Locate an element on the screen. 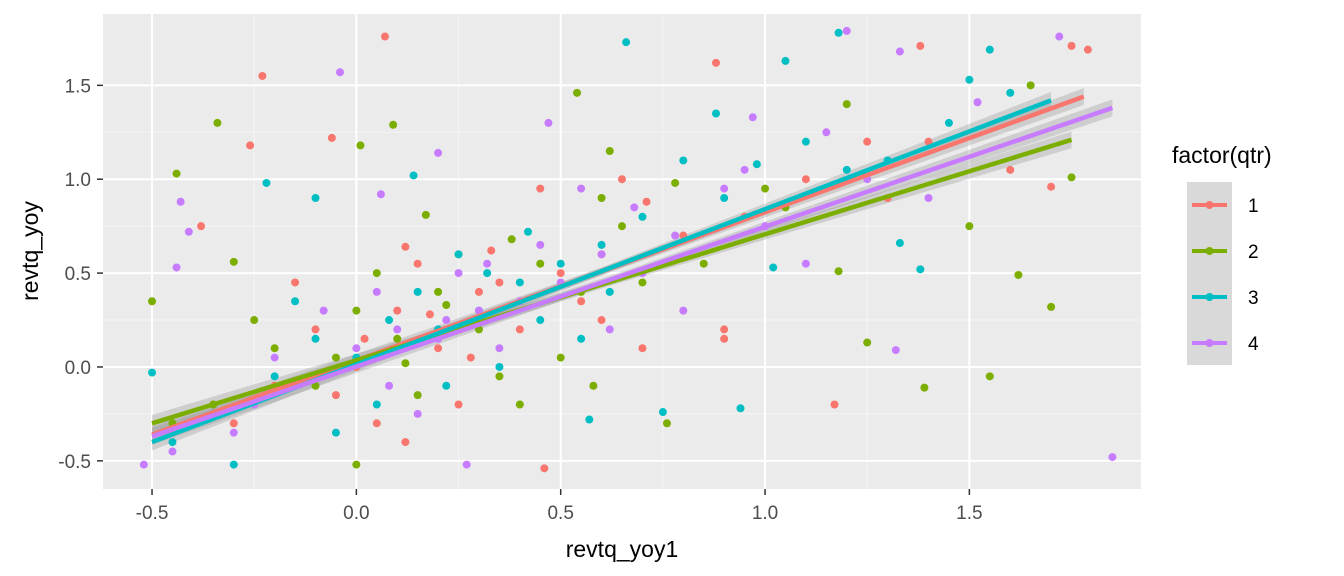 The height and width of the screenshot is (576, 1344). y-tick-label: 0.5 is located at coordinates (78, 274).